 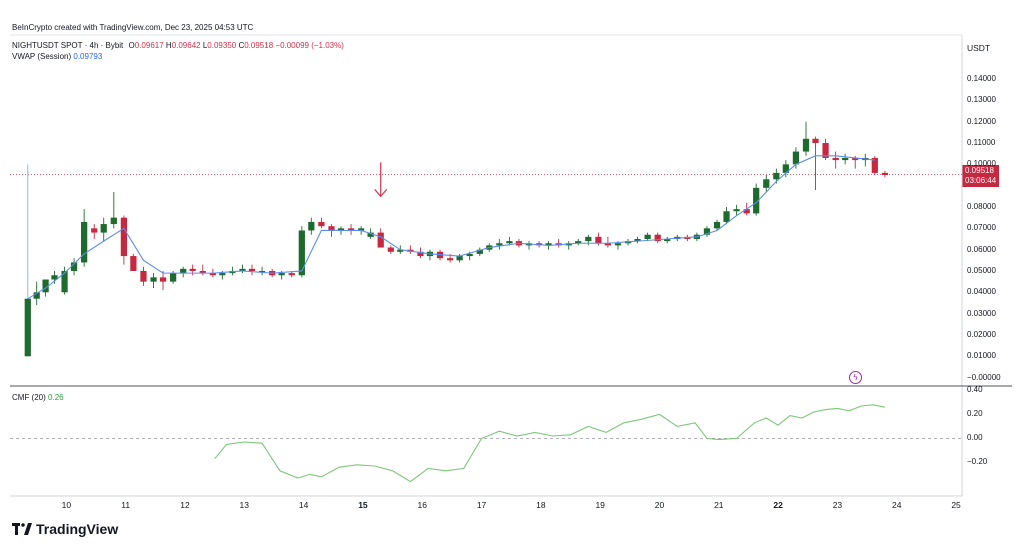 What do you see at coordinates (422, 505) in the screenshot?
I see `time-tick-label: 16` at bounding box center [422, 505].